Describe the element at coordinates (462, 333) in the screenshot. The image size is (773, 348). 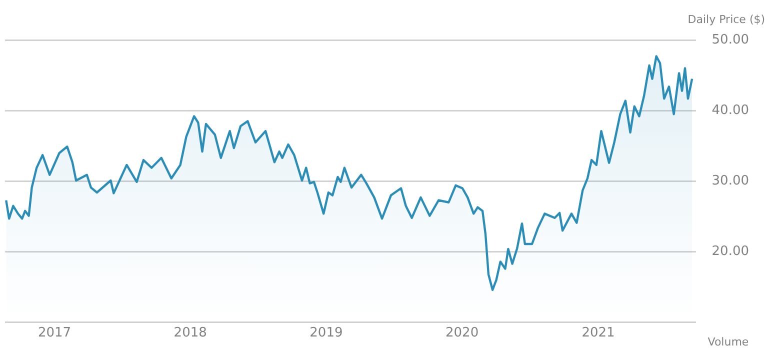
I see `x-tick-label: 2020` at that location.